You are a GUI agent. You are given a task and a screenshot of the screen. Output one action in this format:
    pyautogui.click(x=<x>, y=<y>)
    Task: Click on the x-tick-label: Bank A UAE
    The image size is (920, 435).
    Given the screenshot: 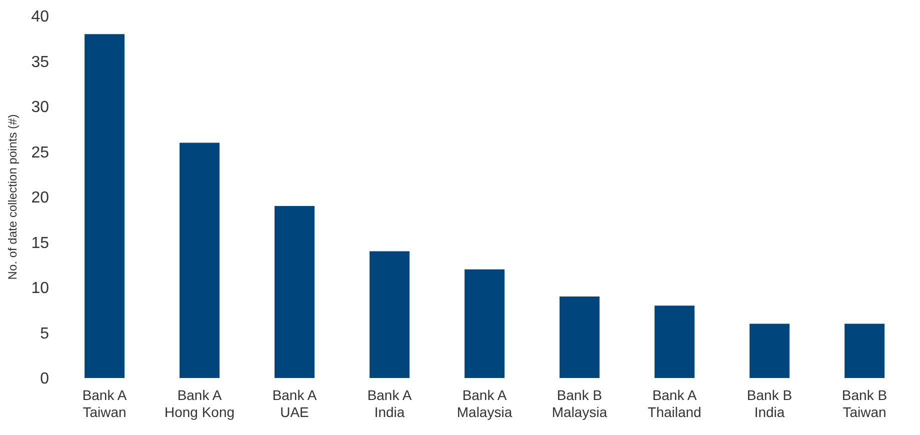 What is the action you would take?
    pyautogui.click(x=295, y=403)
    